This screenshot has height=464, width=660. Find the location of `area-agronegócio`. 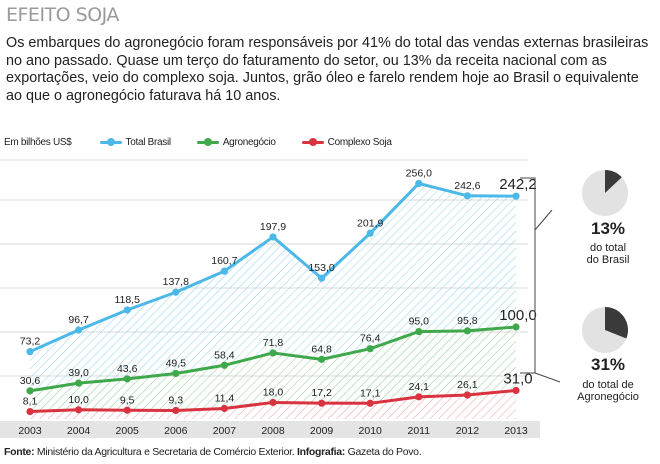

area-agronegócio is located at coordinates (273, 369).